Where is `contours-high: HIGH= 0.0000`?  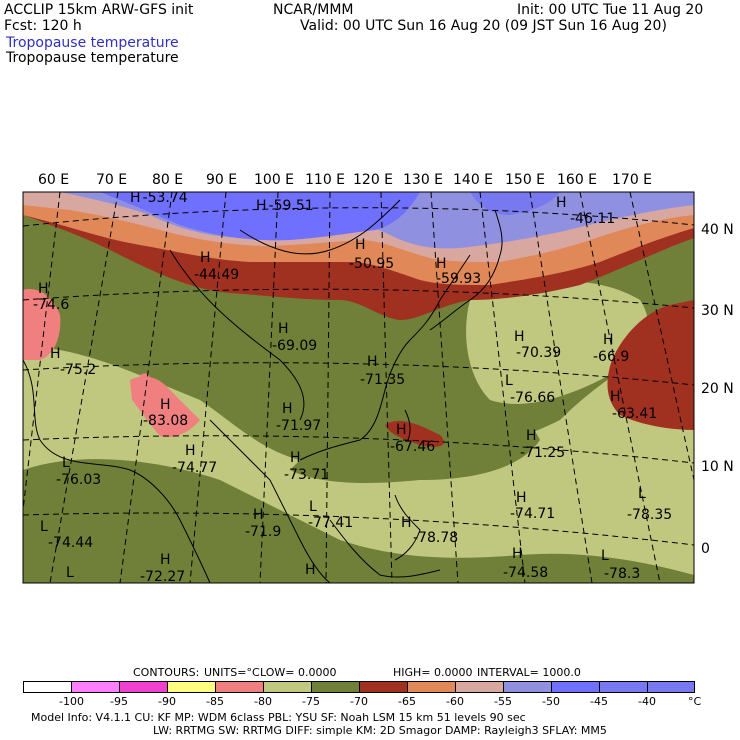
contours-high: HIGH= 0.0000 is located at coordinates (433, 672).